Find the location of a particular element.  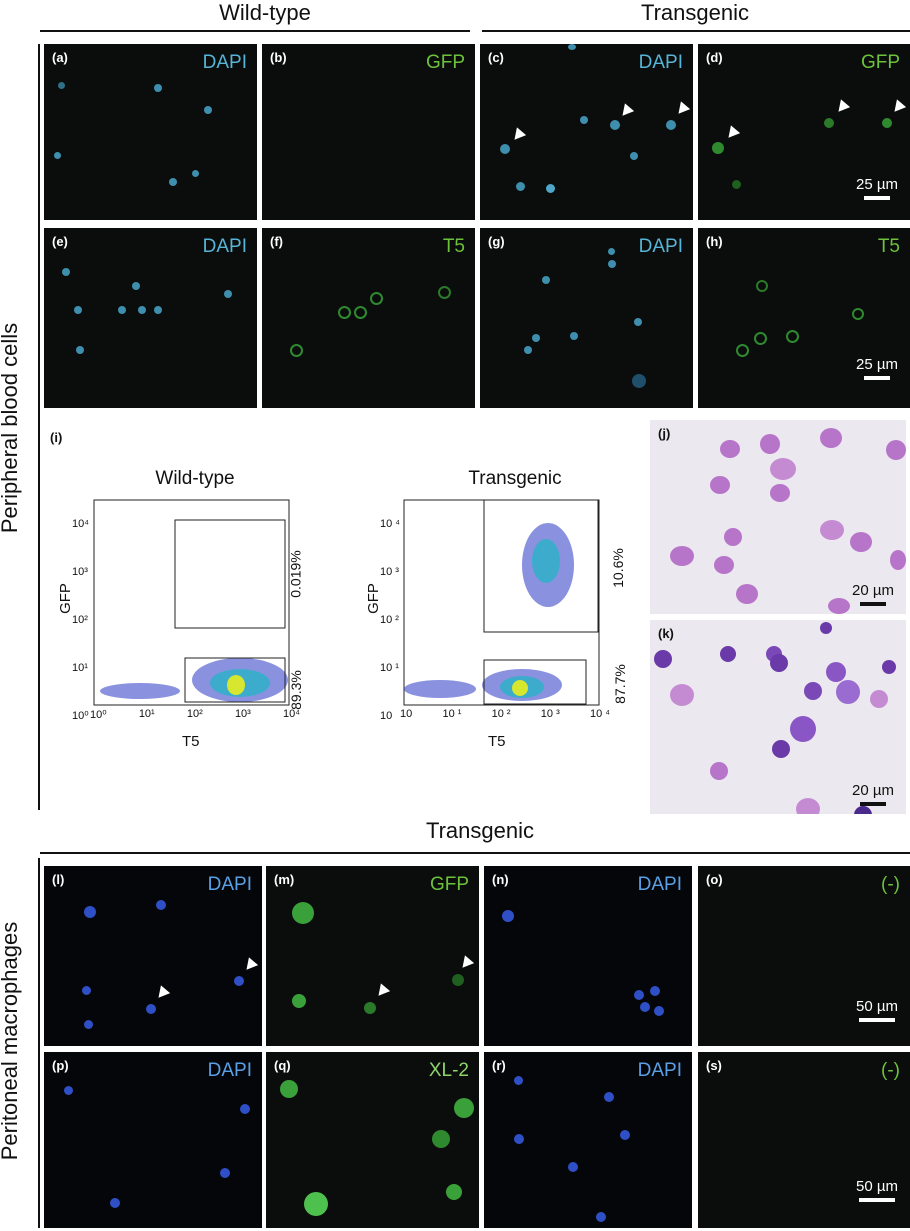

panel-j: (j) 20 µm is located at coordinates (778, 517).